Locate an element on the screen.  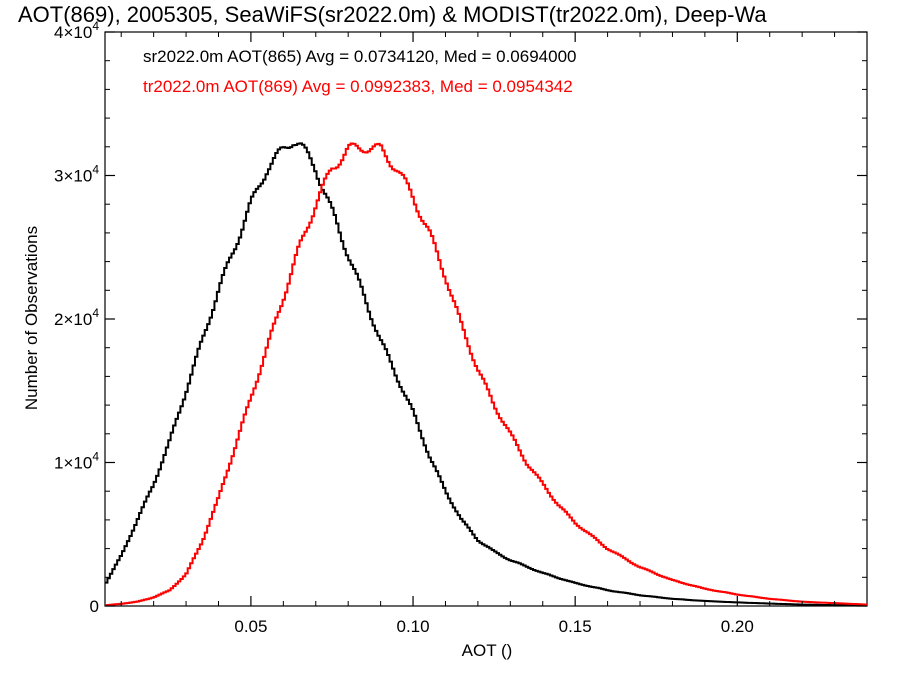
y-tick-label-4: 4×10⁴ is located at coordinates (76, 30).